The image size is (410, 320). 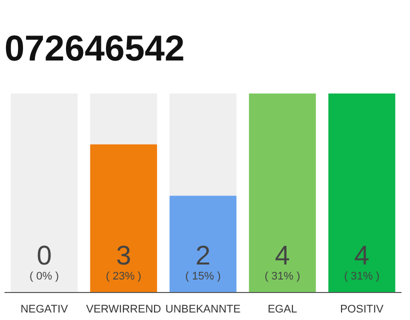 What do you see at coordinates (124, 276) in the screenshot?
I see `data-label: ( 23% )` at bounding box center [124, 276].